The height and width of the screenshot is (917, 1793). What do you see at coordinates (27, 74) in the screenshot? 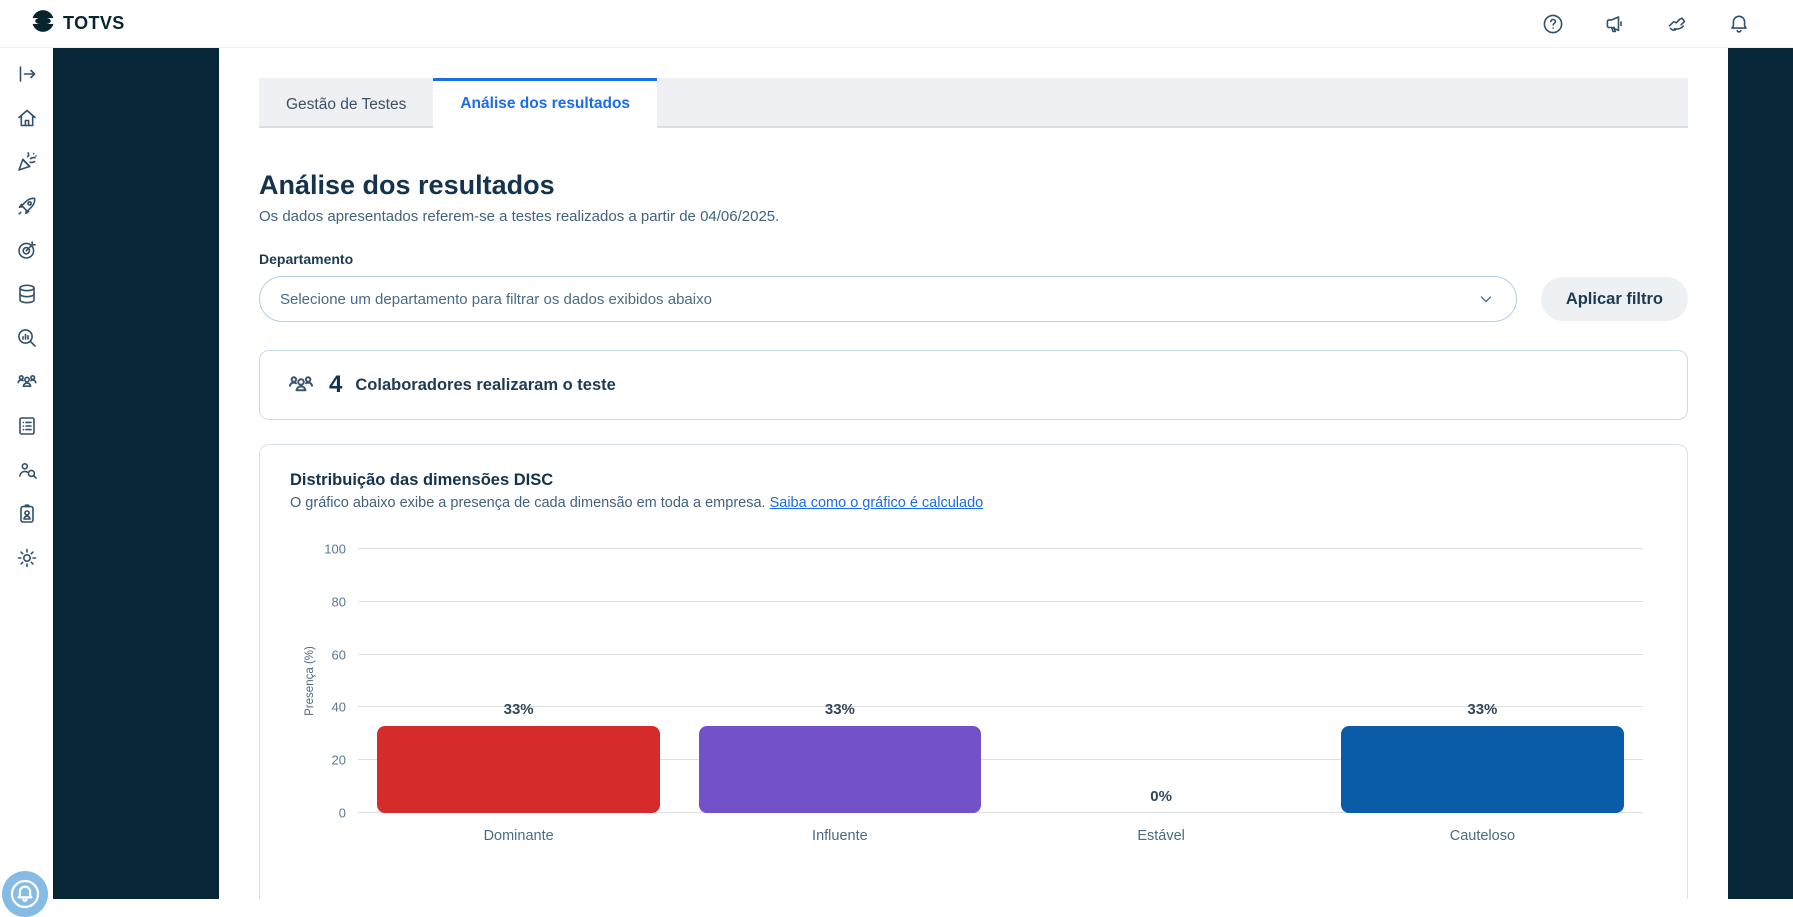
I see `expand-sidebar-icon` at bounding box center [27, 74].